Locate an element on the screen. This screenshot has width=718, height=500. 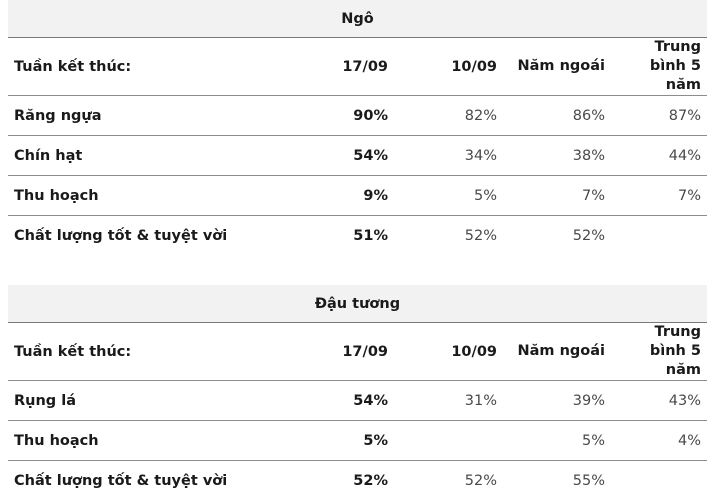
row-label: Rụng lá is located at coordinates (134, 401).